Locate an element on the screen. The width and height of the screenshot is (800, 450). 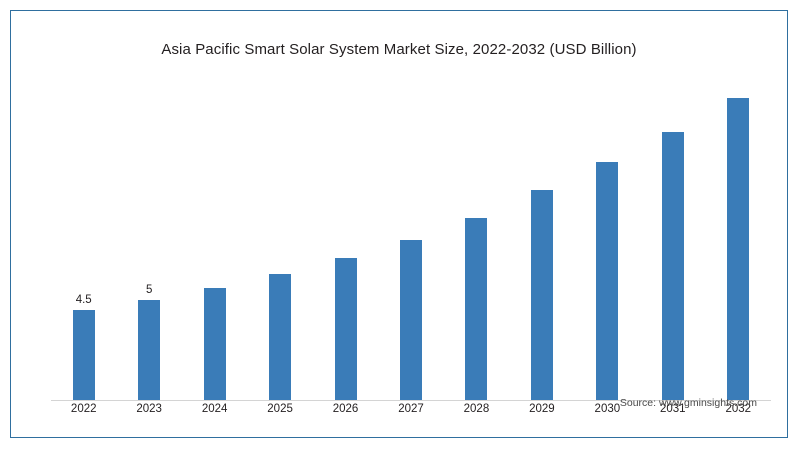
source-attribution: Source: www.gminsights.com is located at coordinates (688, 403).